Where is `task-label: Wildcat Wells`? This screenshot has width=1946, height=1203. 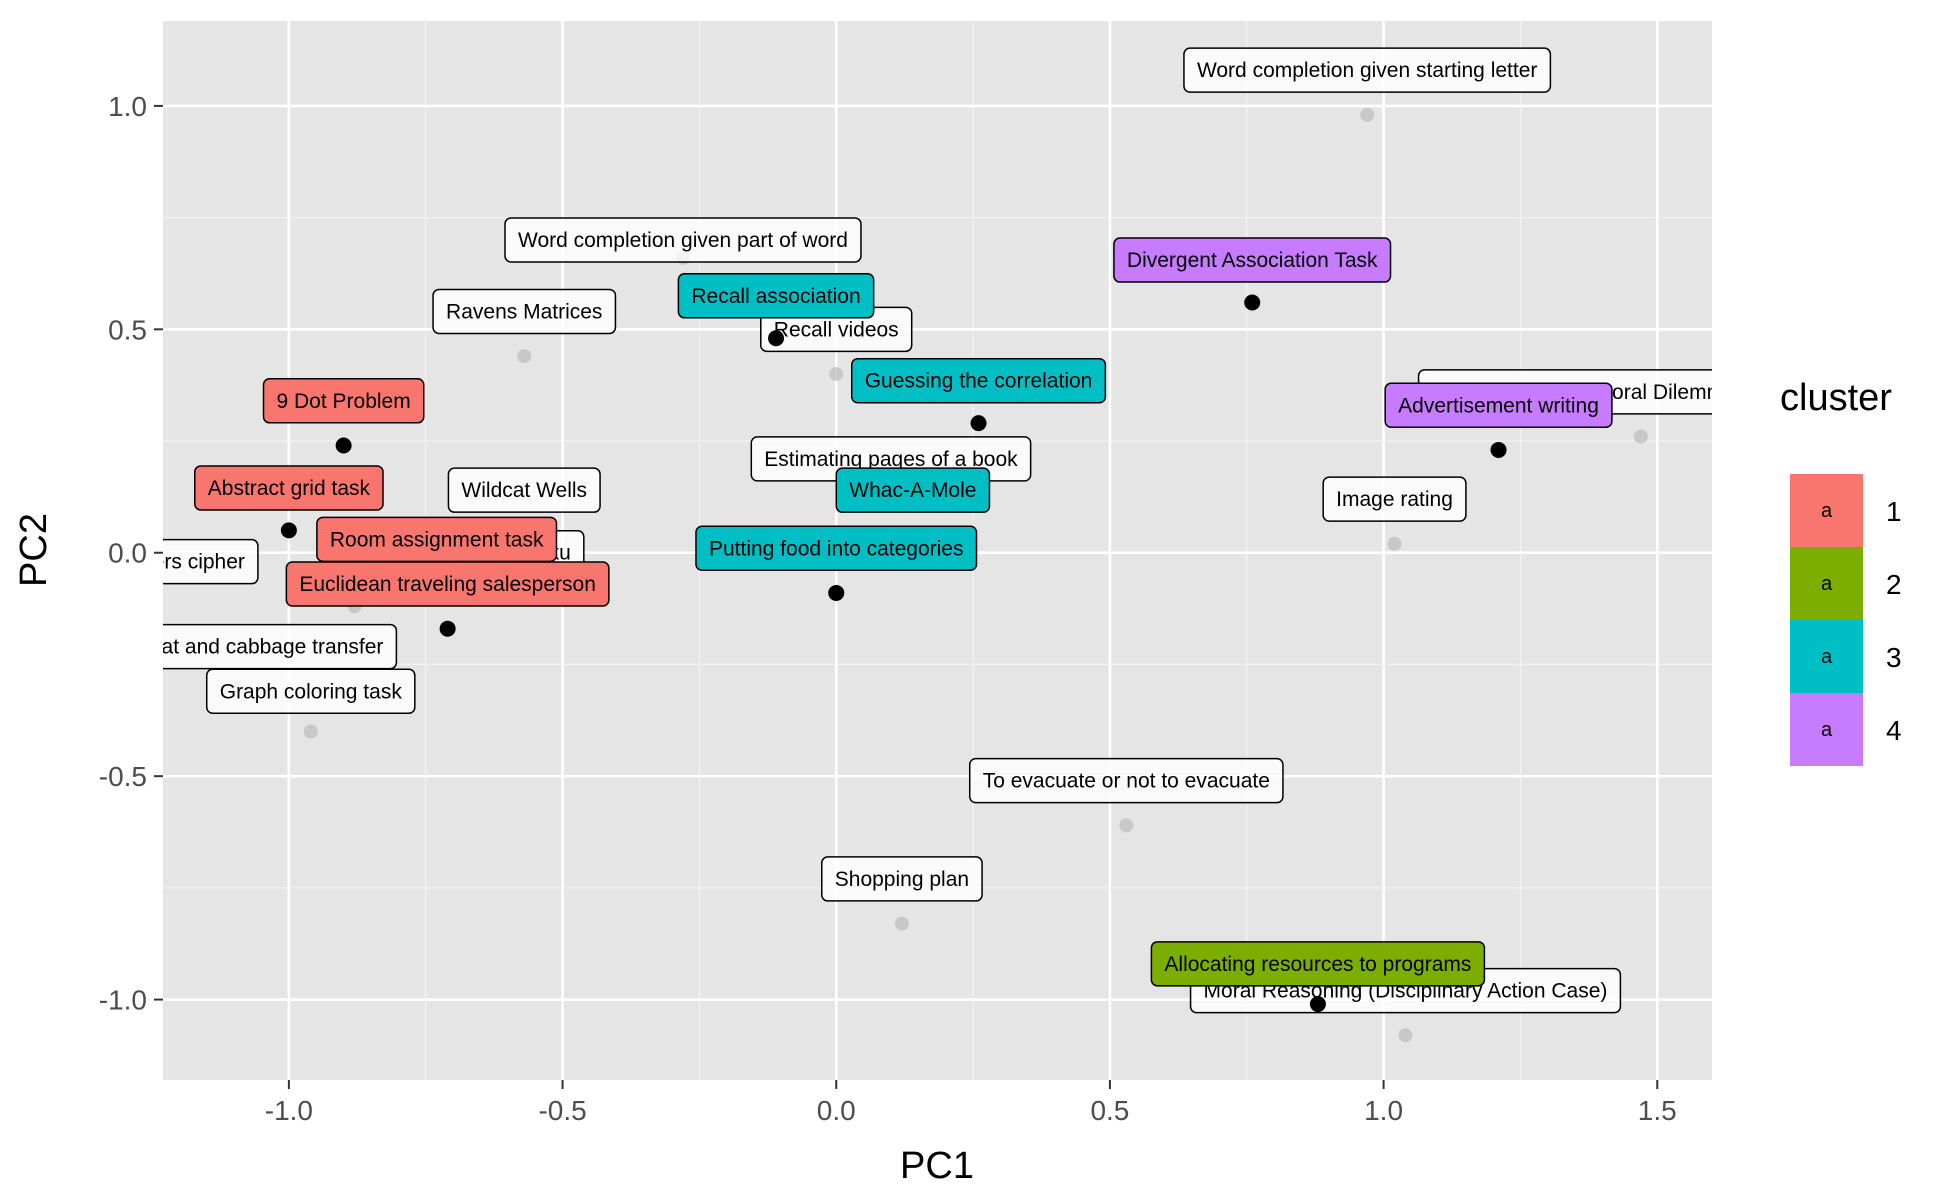 task-label: Wildcat Wells is located at coordinates (524, 490).